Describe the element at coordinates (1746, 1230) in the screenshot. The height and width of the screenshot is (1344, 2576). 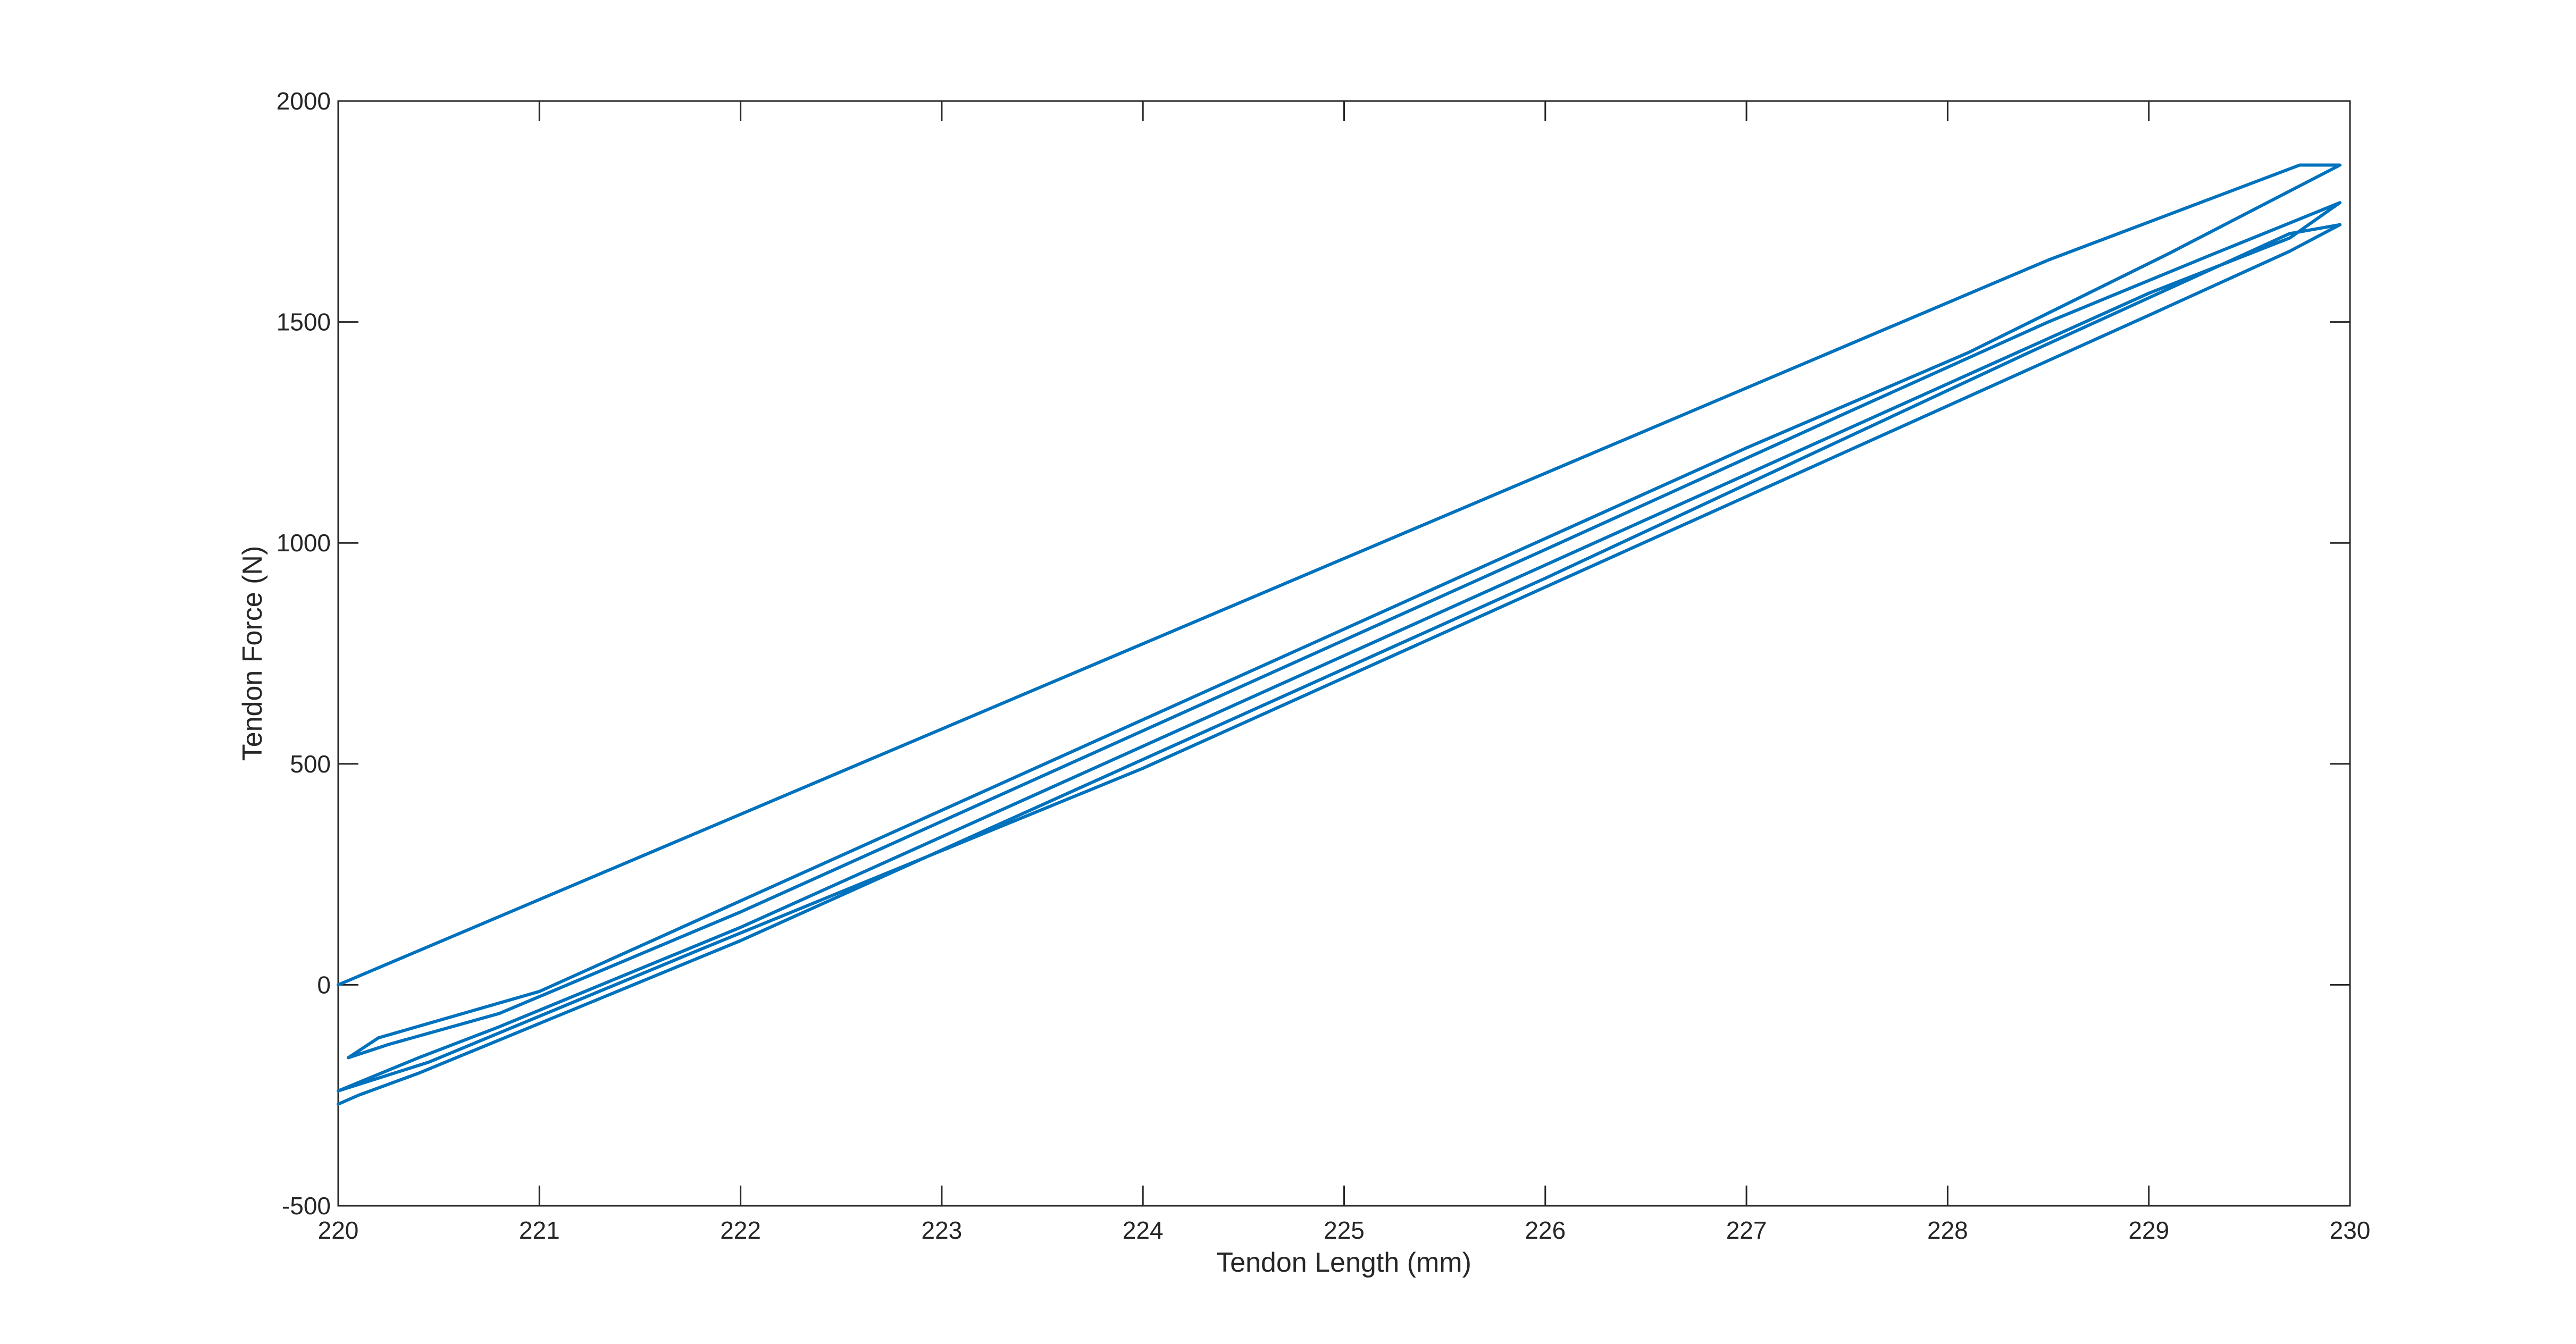
I see `x-tick-label: 227` at that location.